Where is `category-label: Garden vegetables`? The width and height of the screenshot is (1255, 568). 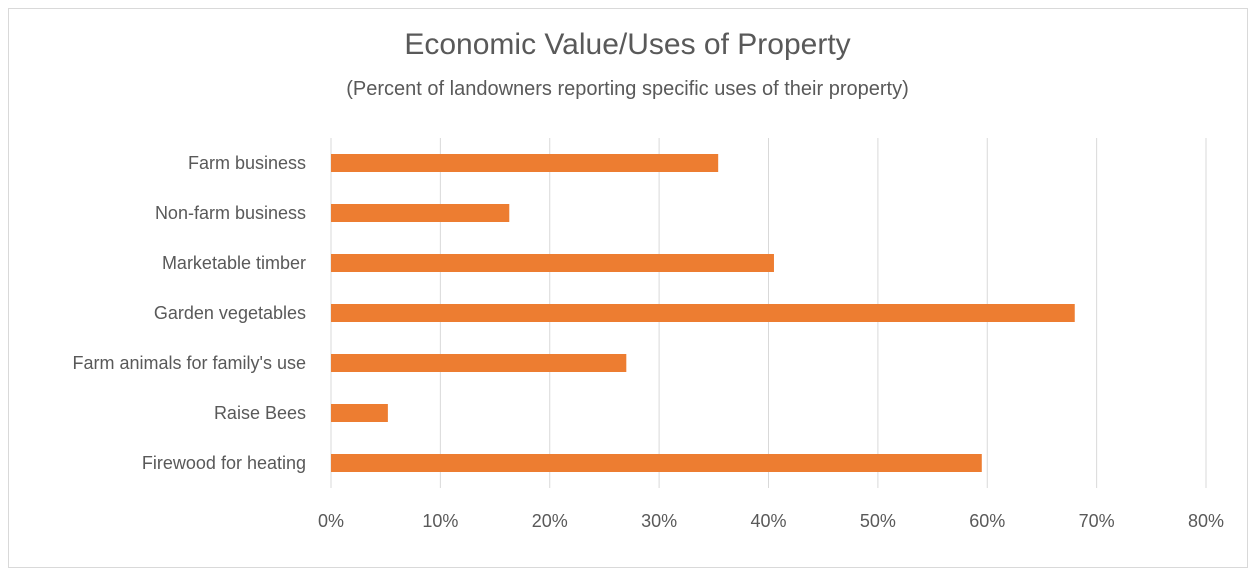 category-label: Garden vegetables is located at coordinates (230, 313).